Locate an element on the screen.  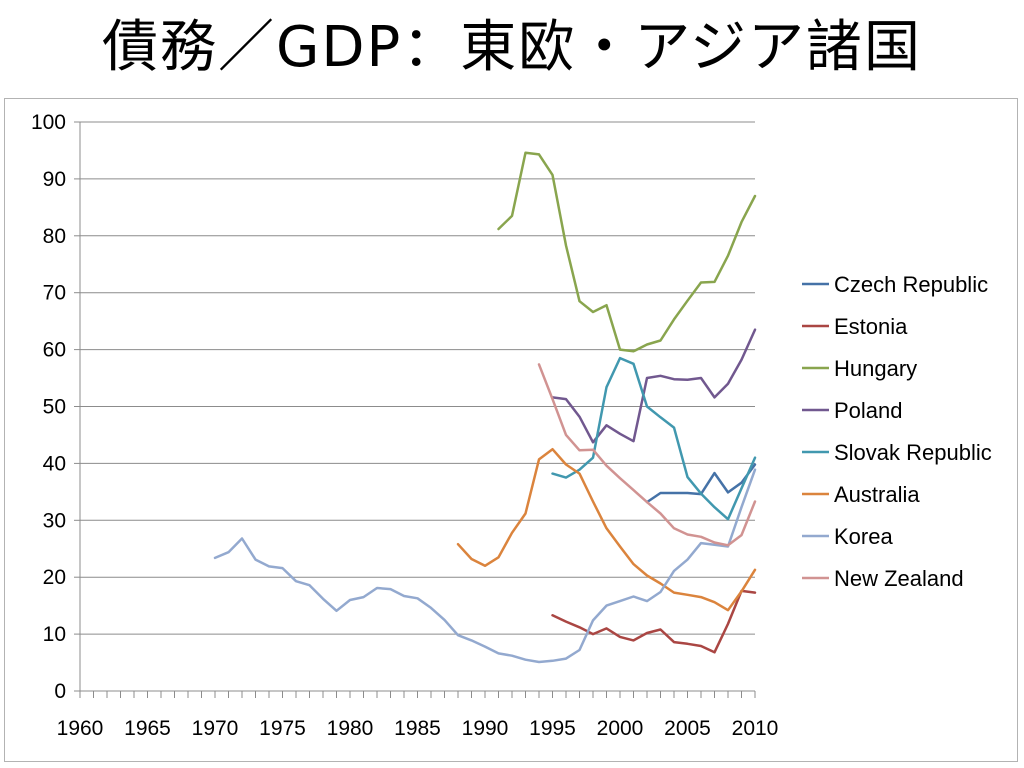
x-tick-label: 1965 is located at coordinates (147, 728).